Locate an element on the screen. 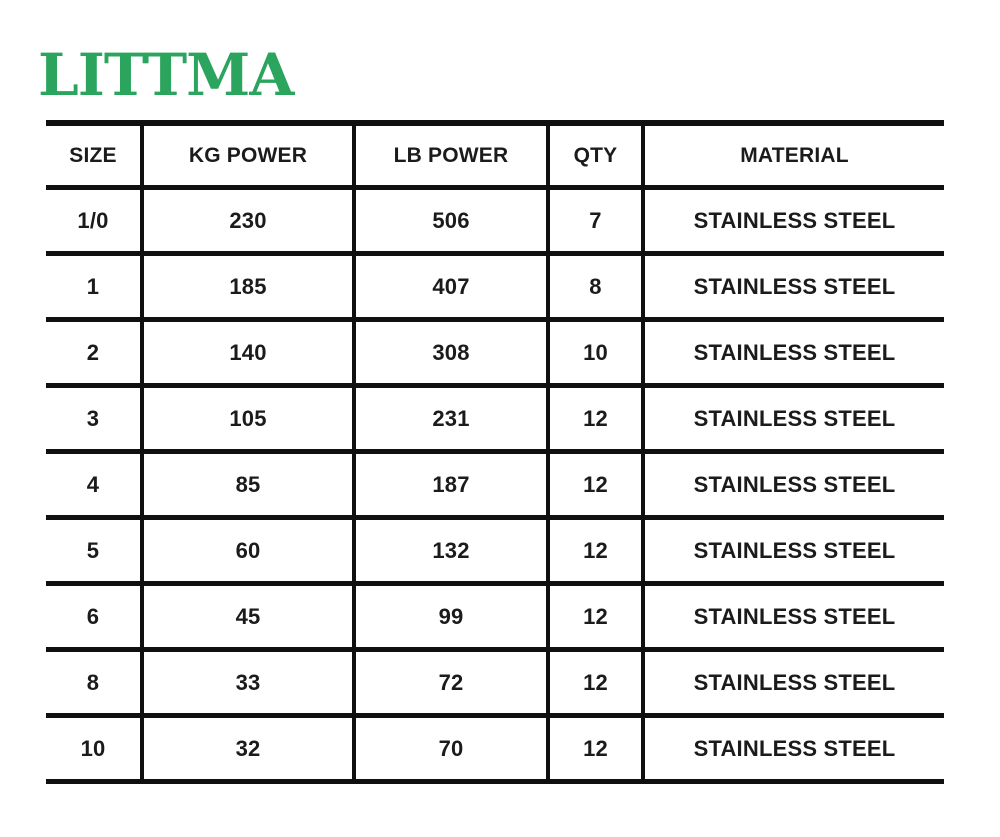  cell-kg-power: 32 is located at coordinates (249, 749).